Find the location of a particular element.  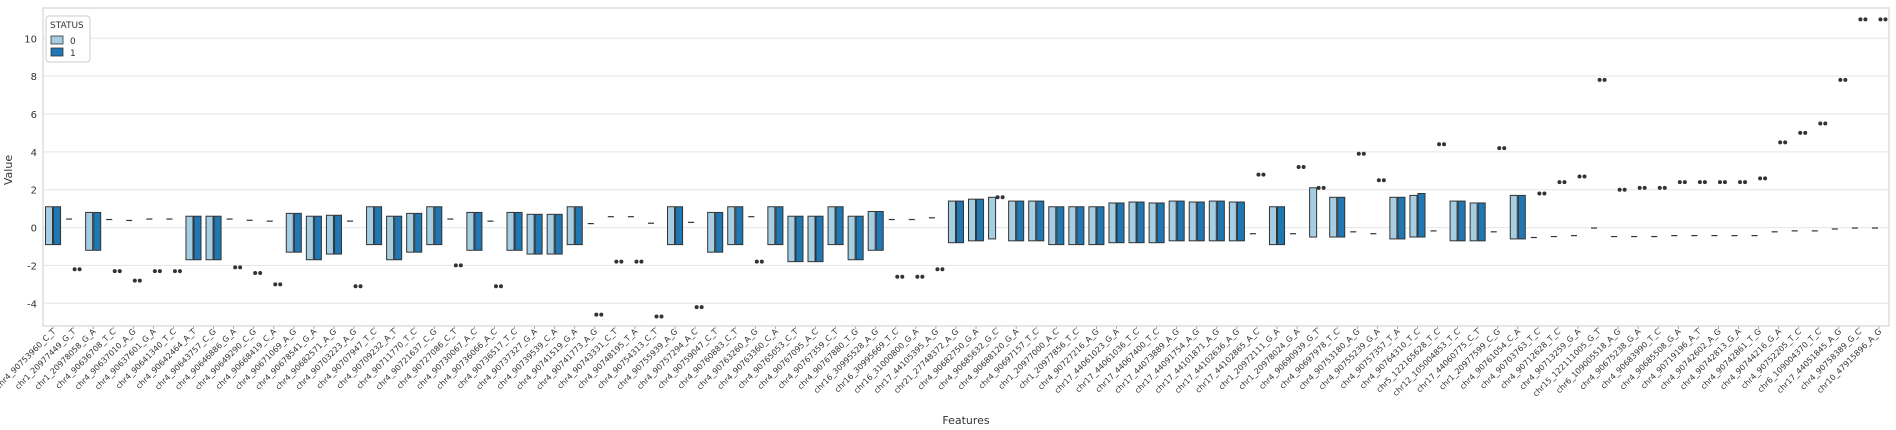

y-tick-label: 0 is located at coordinates (34, 229).